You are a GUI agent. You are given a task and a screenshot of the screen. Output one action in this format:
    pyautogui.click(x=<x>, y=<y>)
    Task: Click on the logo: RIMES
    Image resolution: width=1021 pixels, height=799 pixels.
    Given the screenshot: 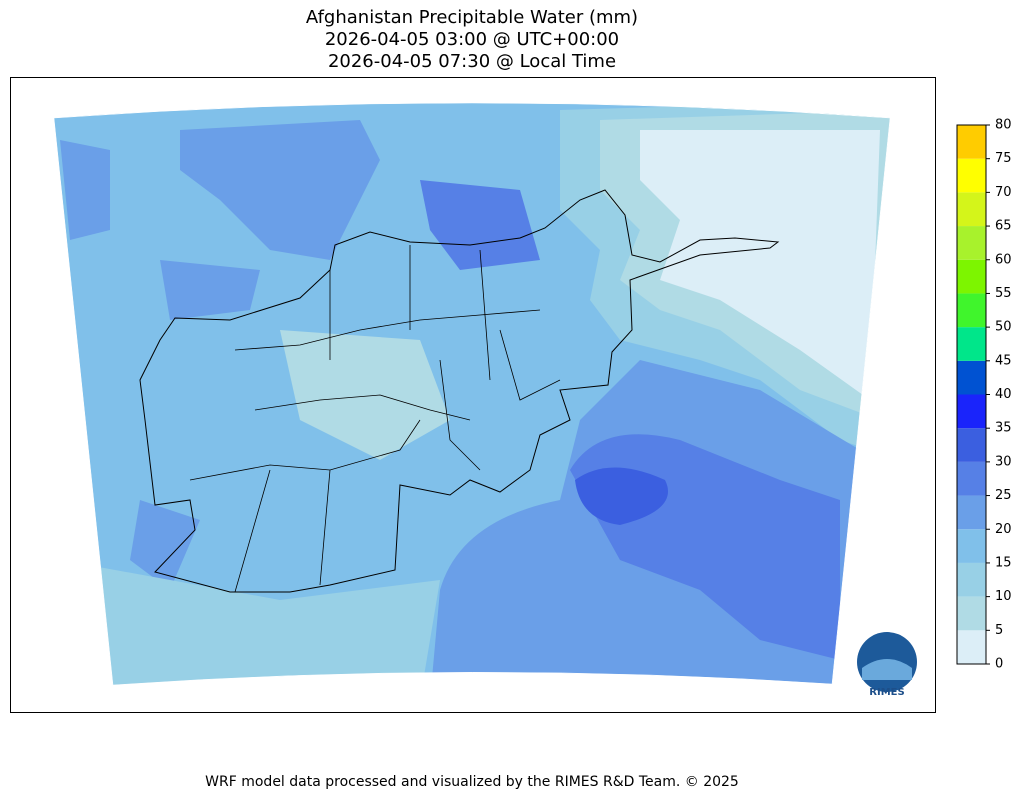 What is the action you would take?
    pyautogui.click(x=887, y=665)
    